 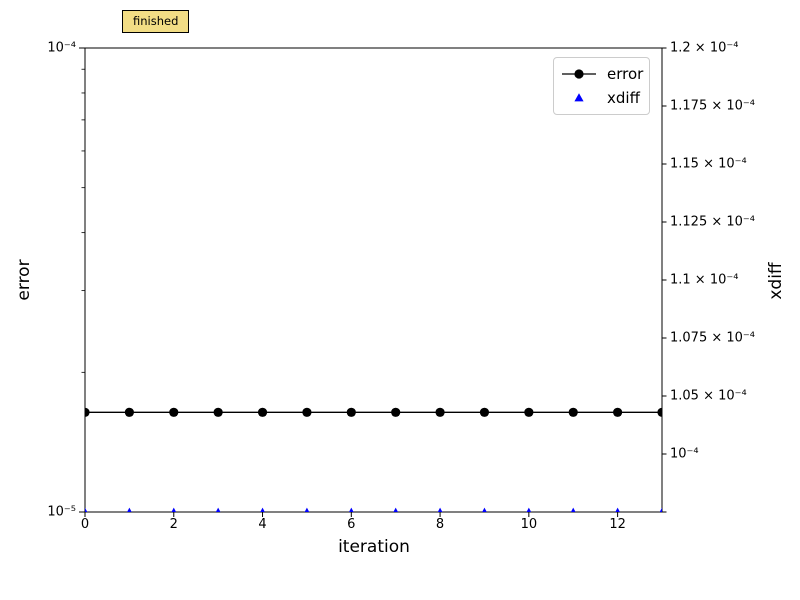 I want to click on left-tick-label: 10⁻⁵, so click(x=61, y=512).